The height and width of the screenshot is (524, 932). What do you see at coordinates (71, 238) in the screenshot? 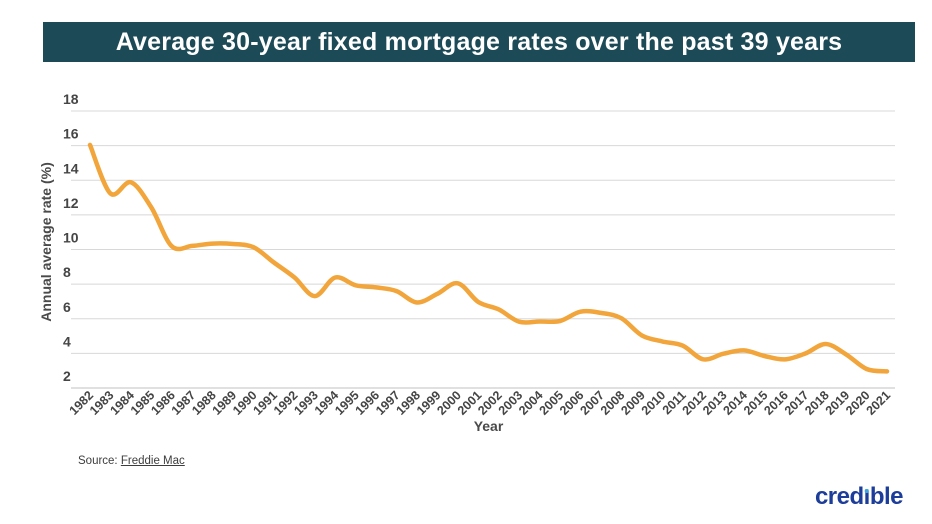
I see `y-tick-label: 10` at bounding box center [71, 238].